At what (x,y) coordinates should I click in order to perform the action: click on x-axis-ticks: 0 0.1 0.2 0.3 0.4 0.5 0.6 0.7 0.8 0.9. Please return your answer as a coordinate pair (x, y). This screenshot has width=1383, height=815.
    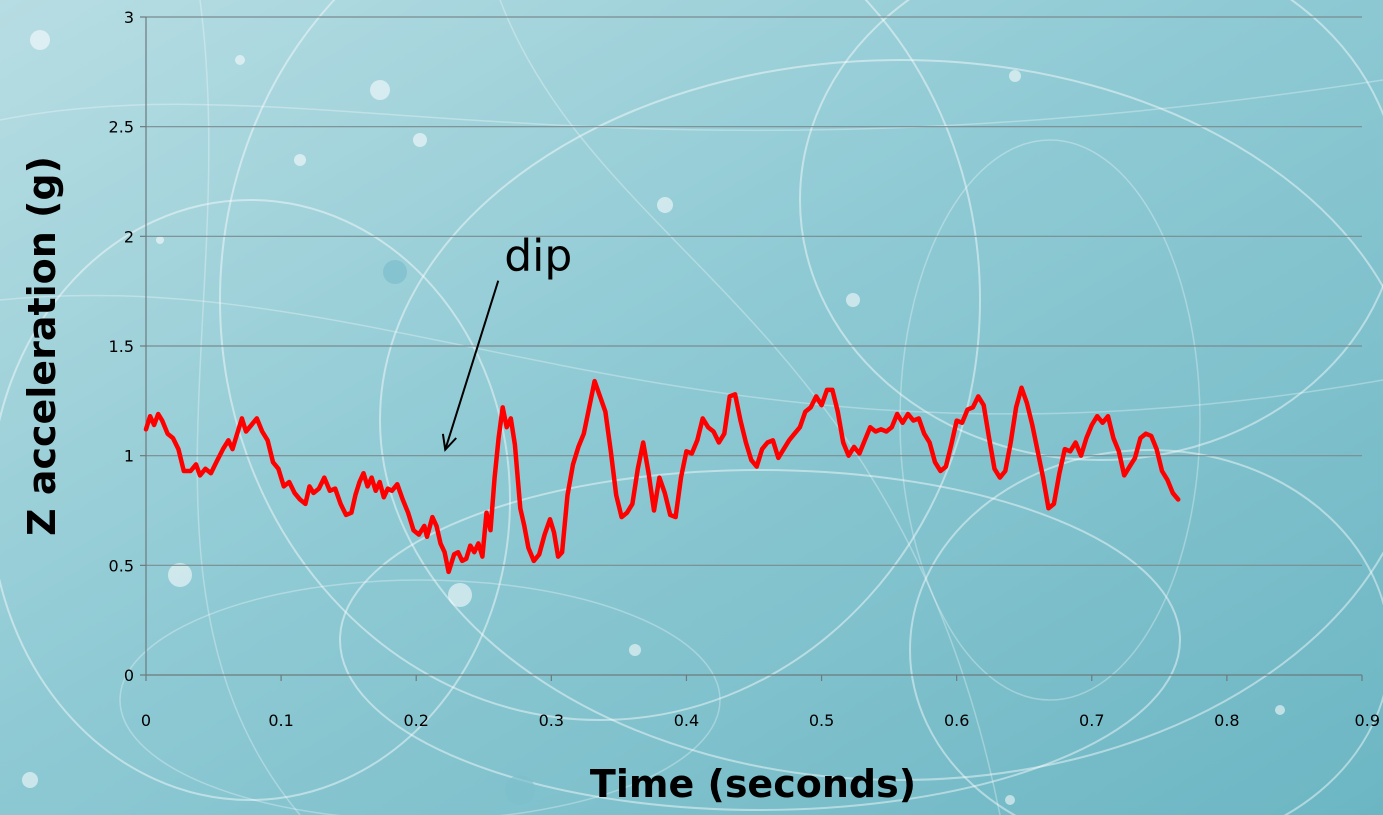
    Looking at the image, I should click on (760, 702).